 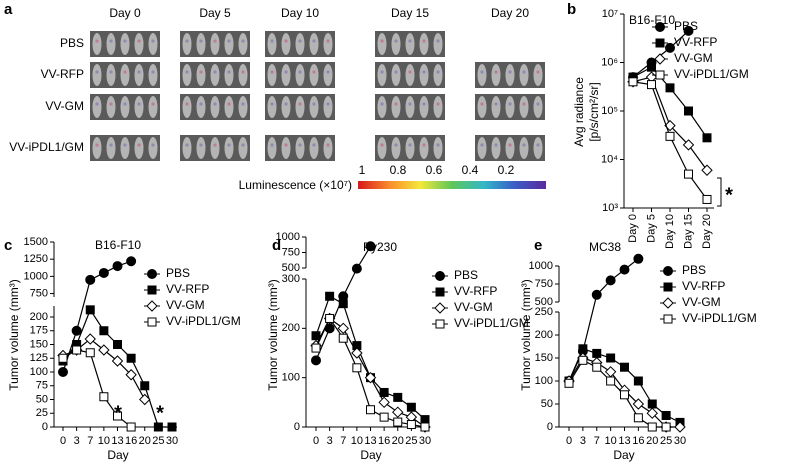 I want to click on column-header: Day 5, so click(x=215, y=13).